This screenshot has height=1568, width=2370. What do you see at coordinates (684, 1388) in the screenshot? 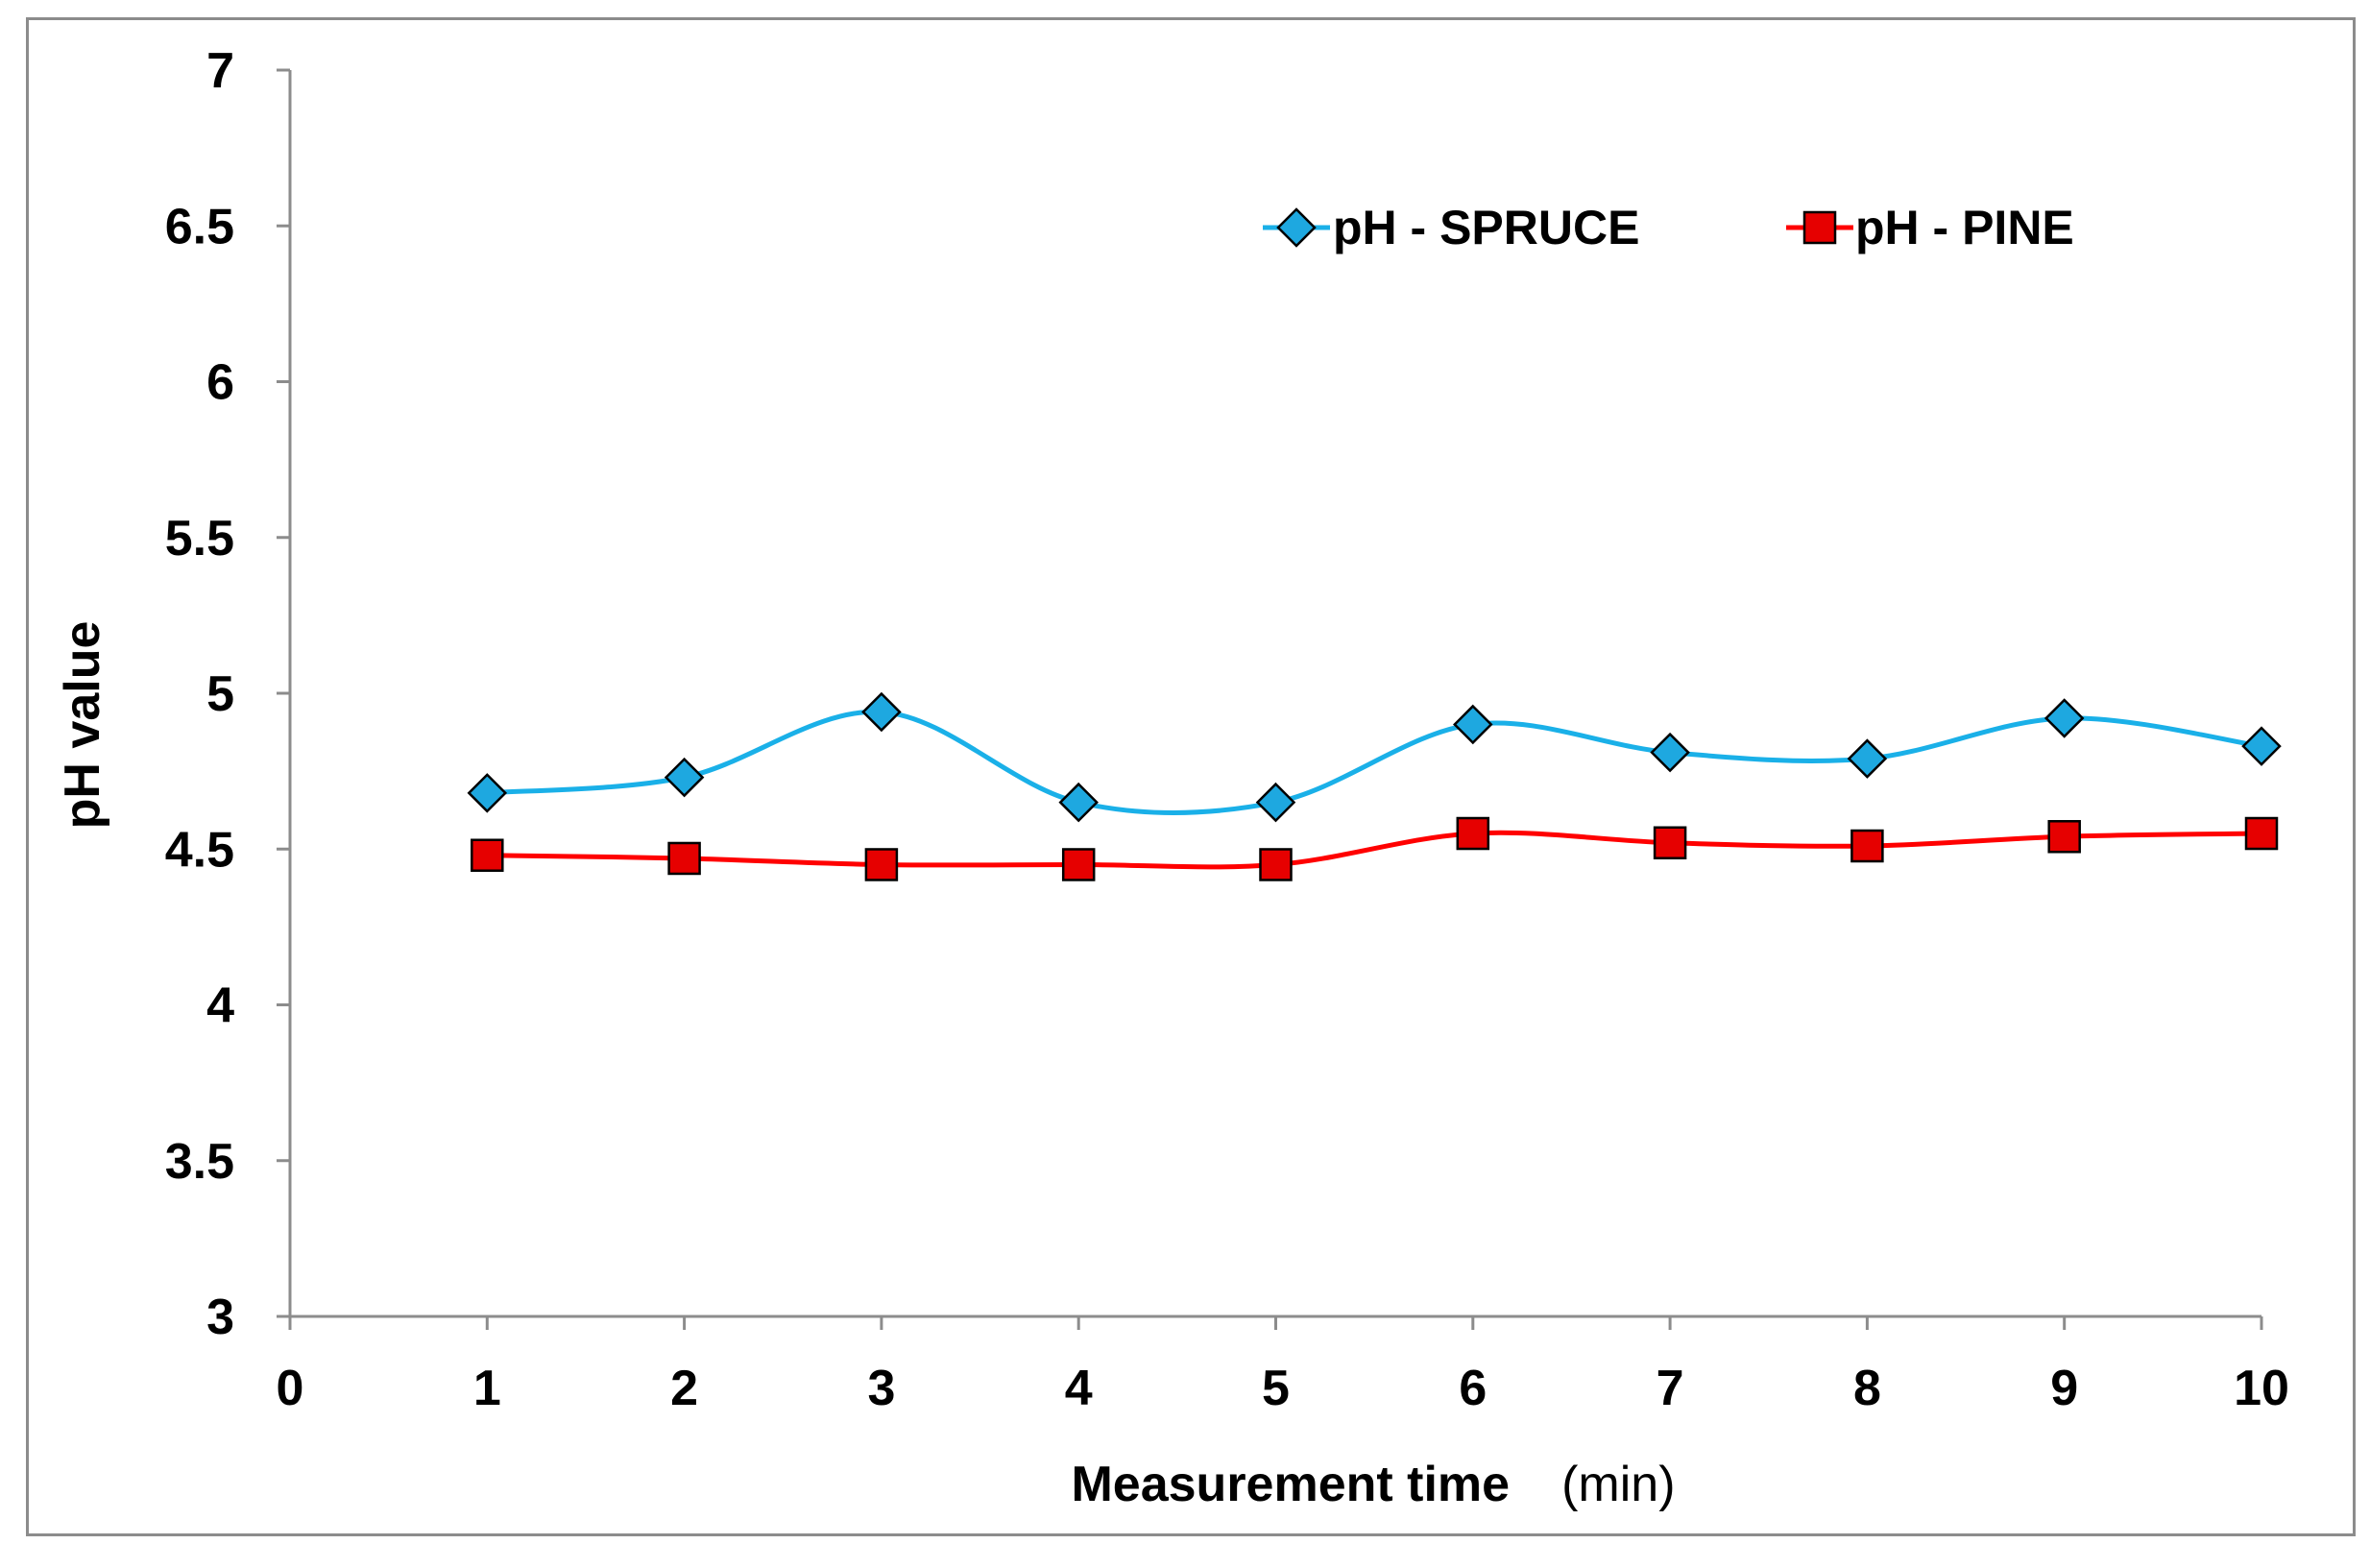
I see `x-tick-label: 2` at bounding box center [684, 1388].